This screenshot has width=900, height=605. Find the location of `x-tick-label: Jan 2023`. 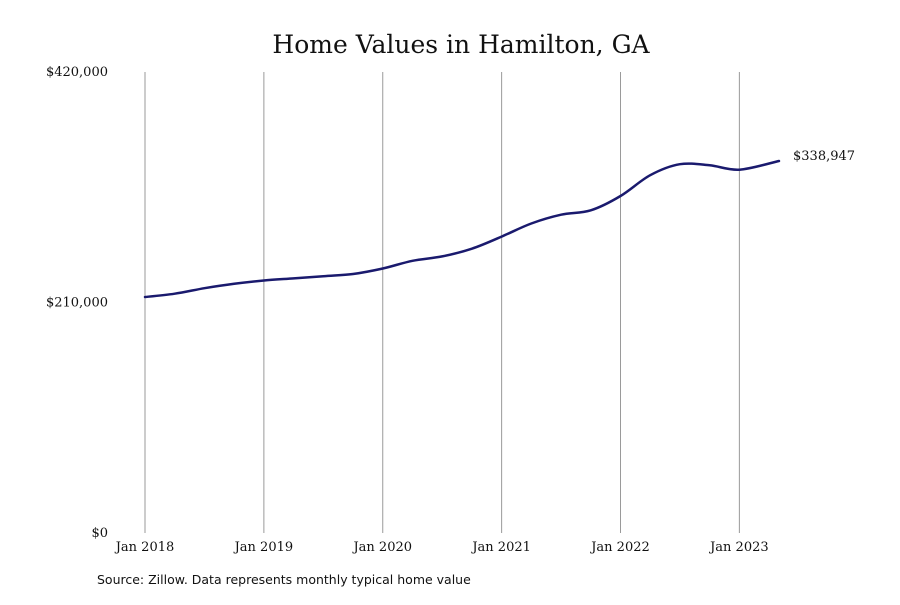

x-tick-label: Jan 2023 is located at coordinates (738, 547).